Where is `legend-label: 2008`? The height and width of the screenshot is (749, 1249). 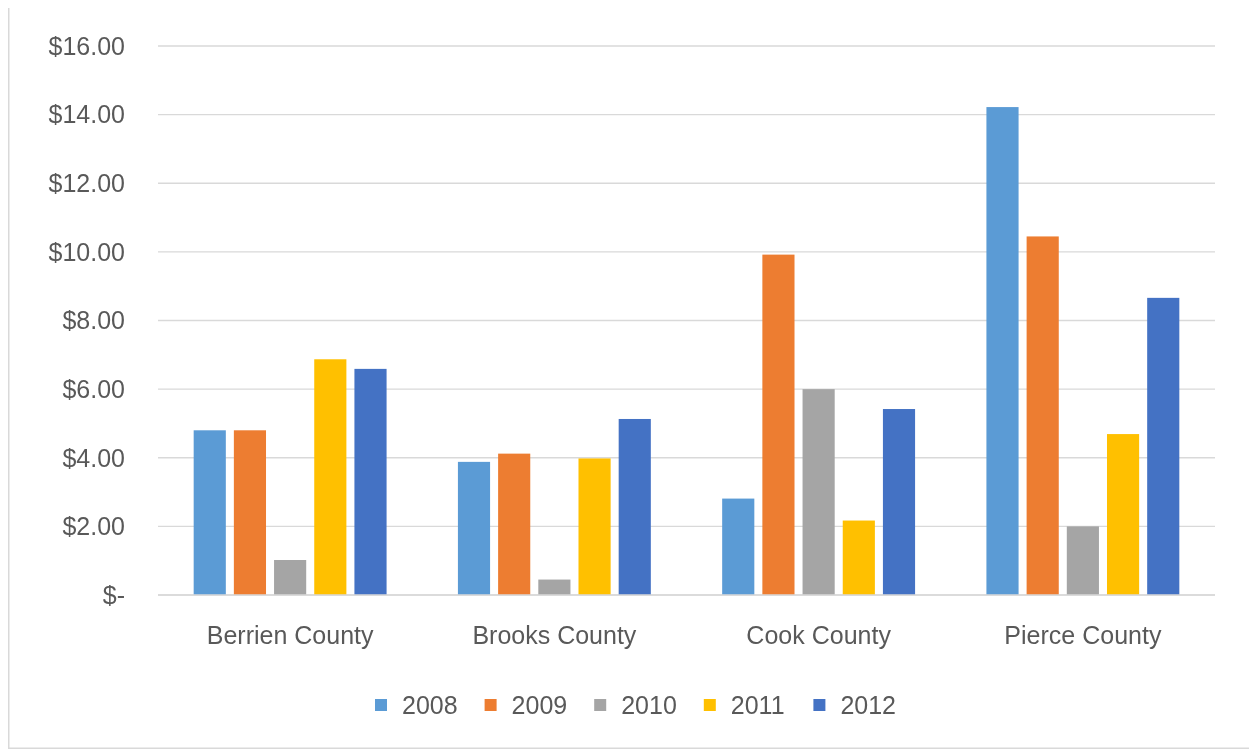
legend-label: 2008 is located at coordinates (430, 704).